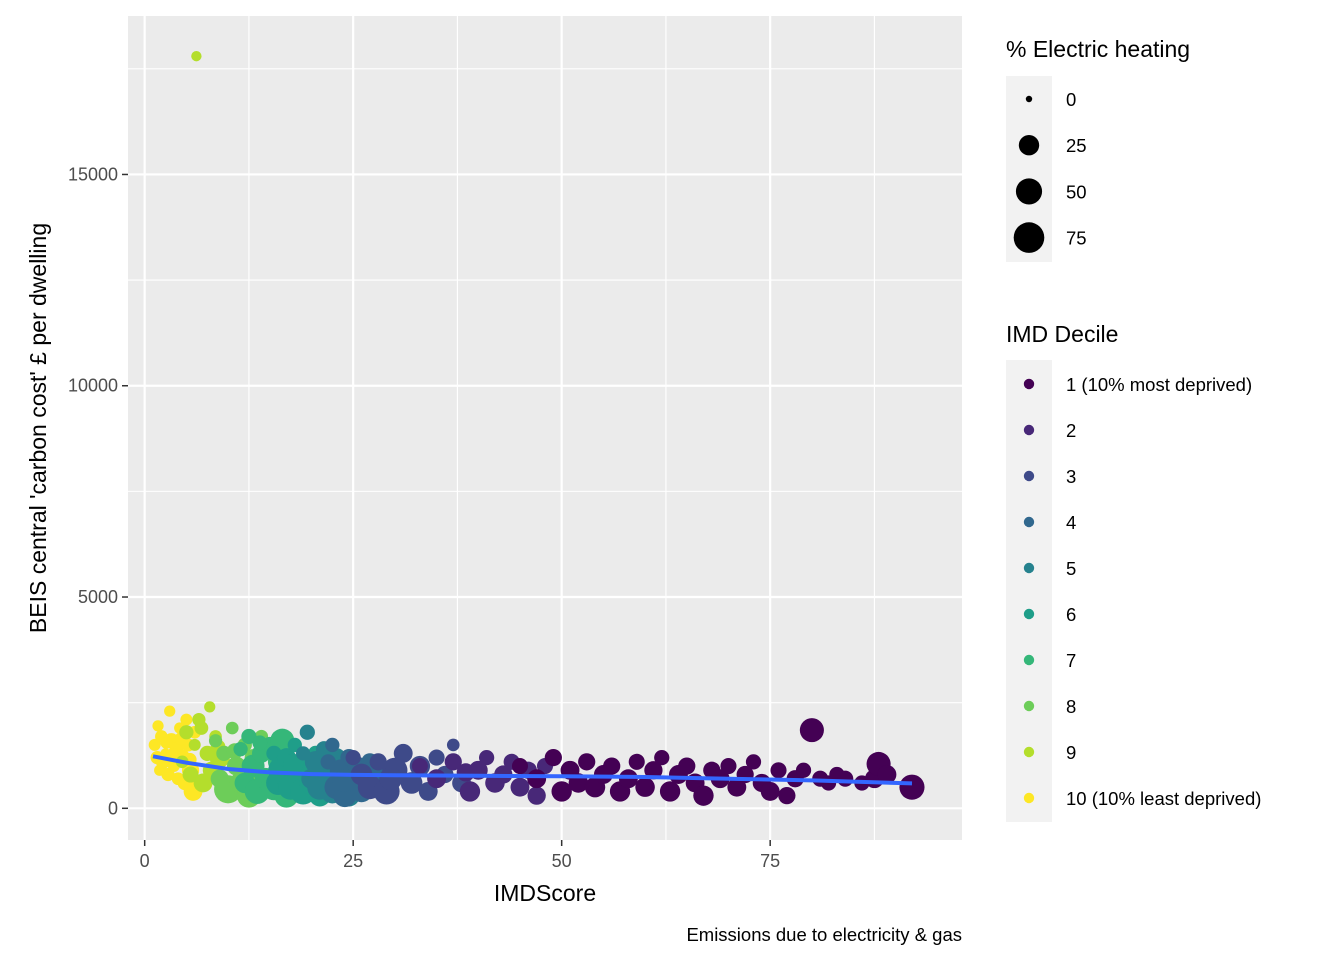 Image resolution: width=1344 pixels, height=960 pixels. What do you see at coordinates (1163, 798) in the screenshot?
I see `color-legend-label: 10 (10% least deprived)` at bounding box center [1163, 798].